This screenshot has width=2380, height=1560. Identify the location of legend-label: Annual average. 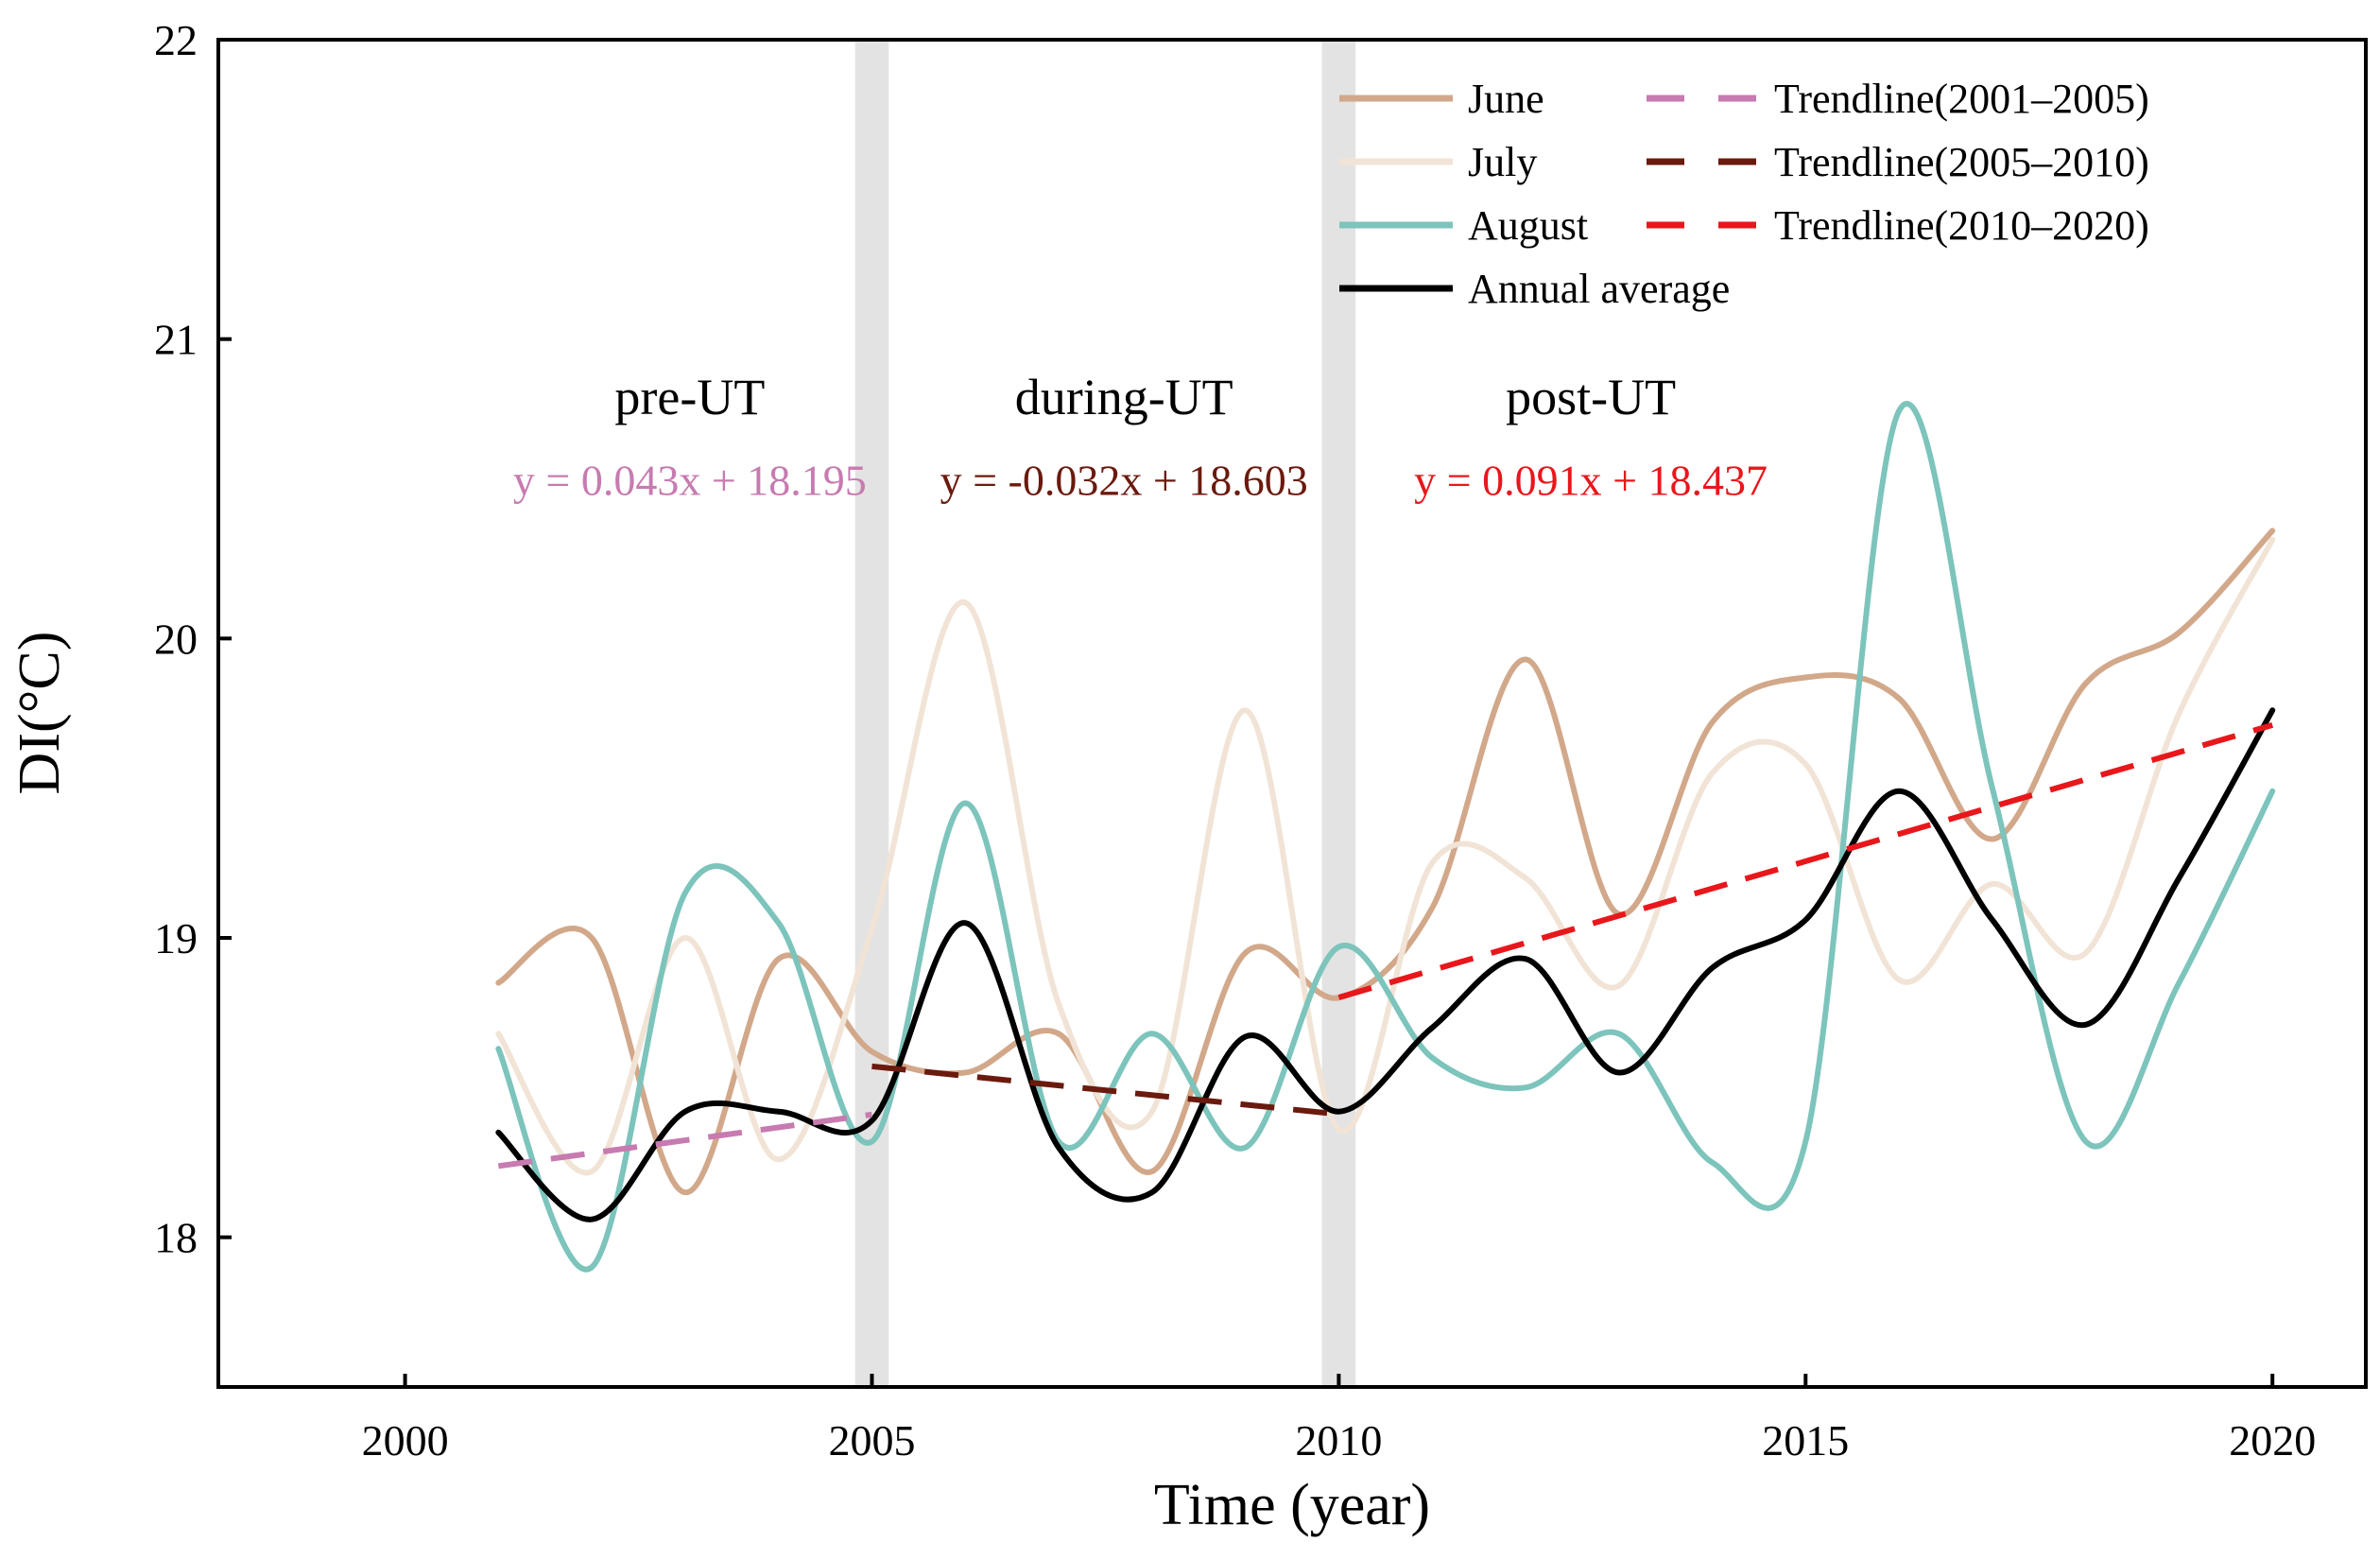
(1599, 289).